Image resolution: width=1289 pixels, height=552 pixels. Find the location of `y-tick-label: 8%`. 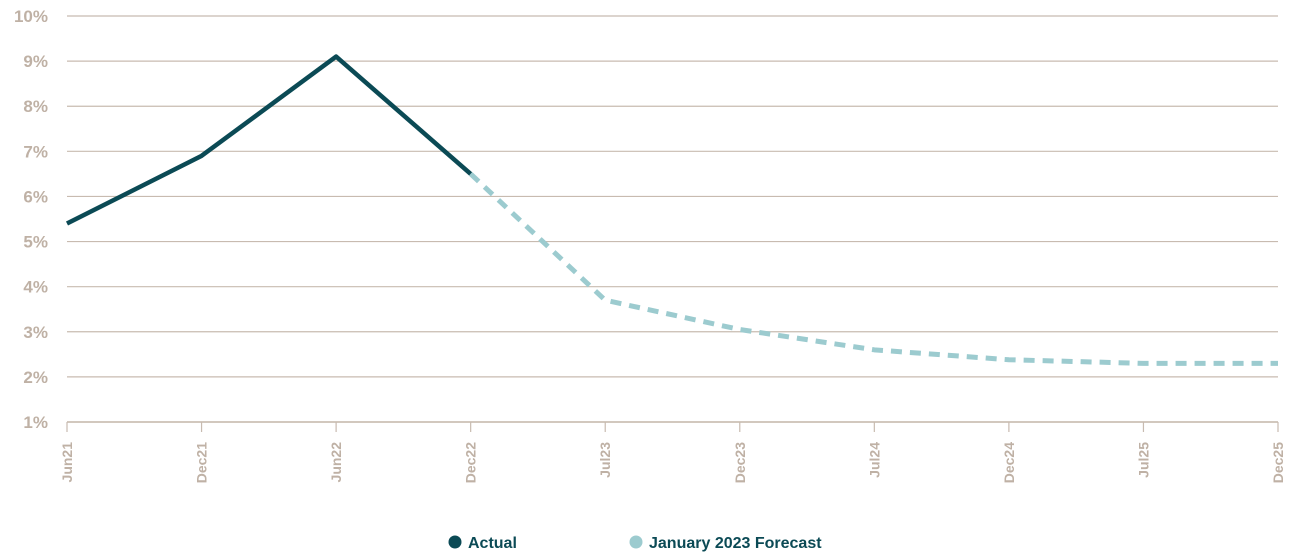

y-tick-label: 8% is located at coordinates (35, 106).